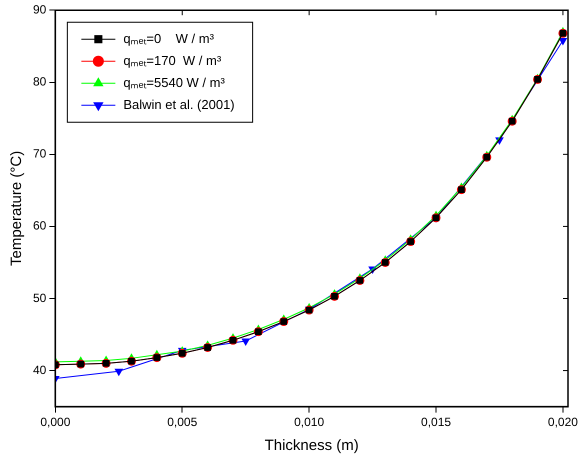 This screenshot has height=463, width=582. I want to click on legend-label: qₘₑₜ=170 W / m³, so click(172, 60).